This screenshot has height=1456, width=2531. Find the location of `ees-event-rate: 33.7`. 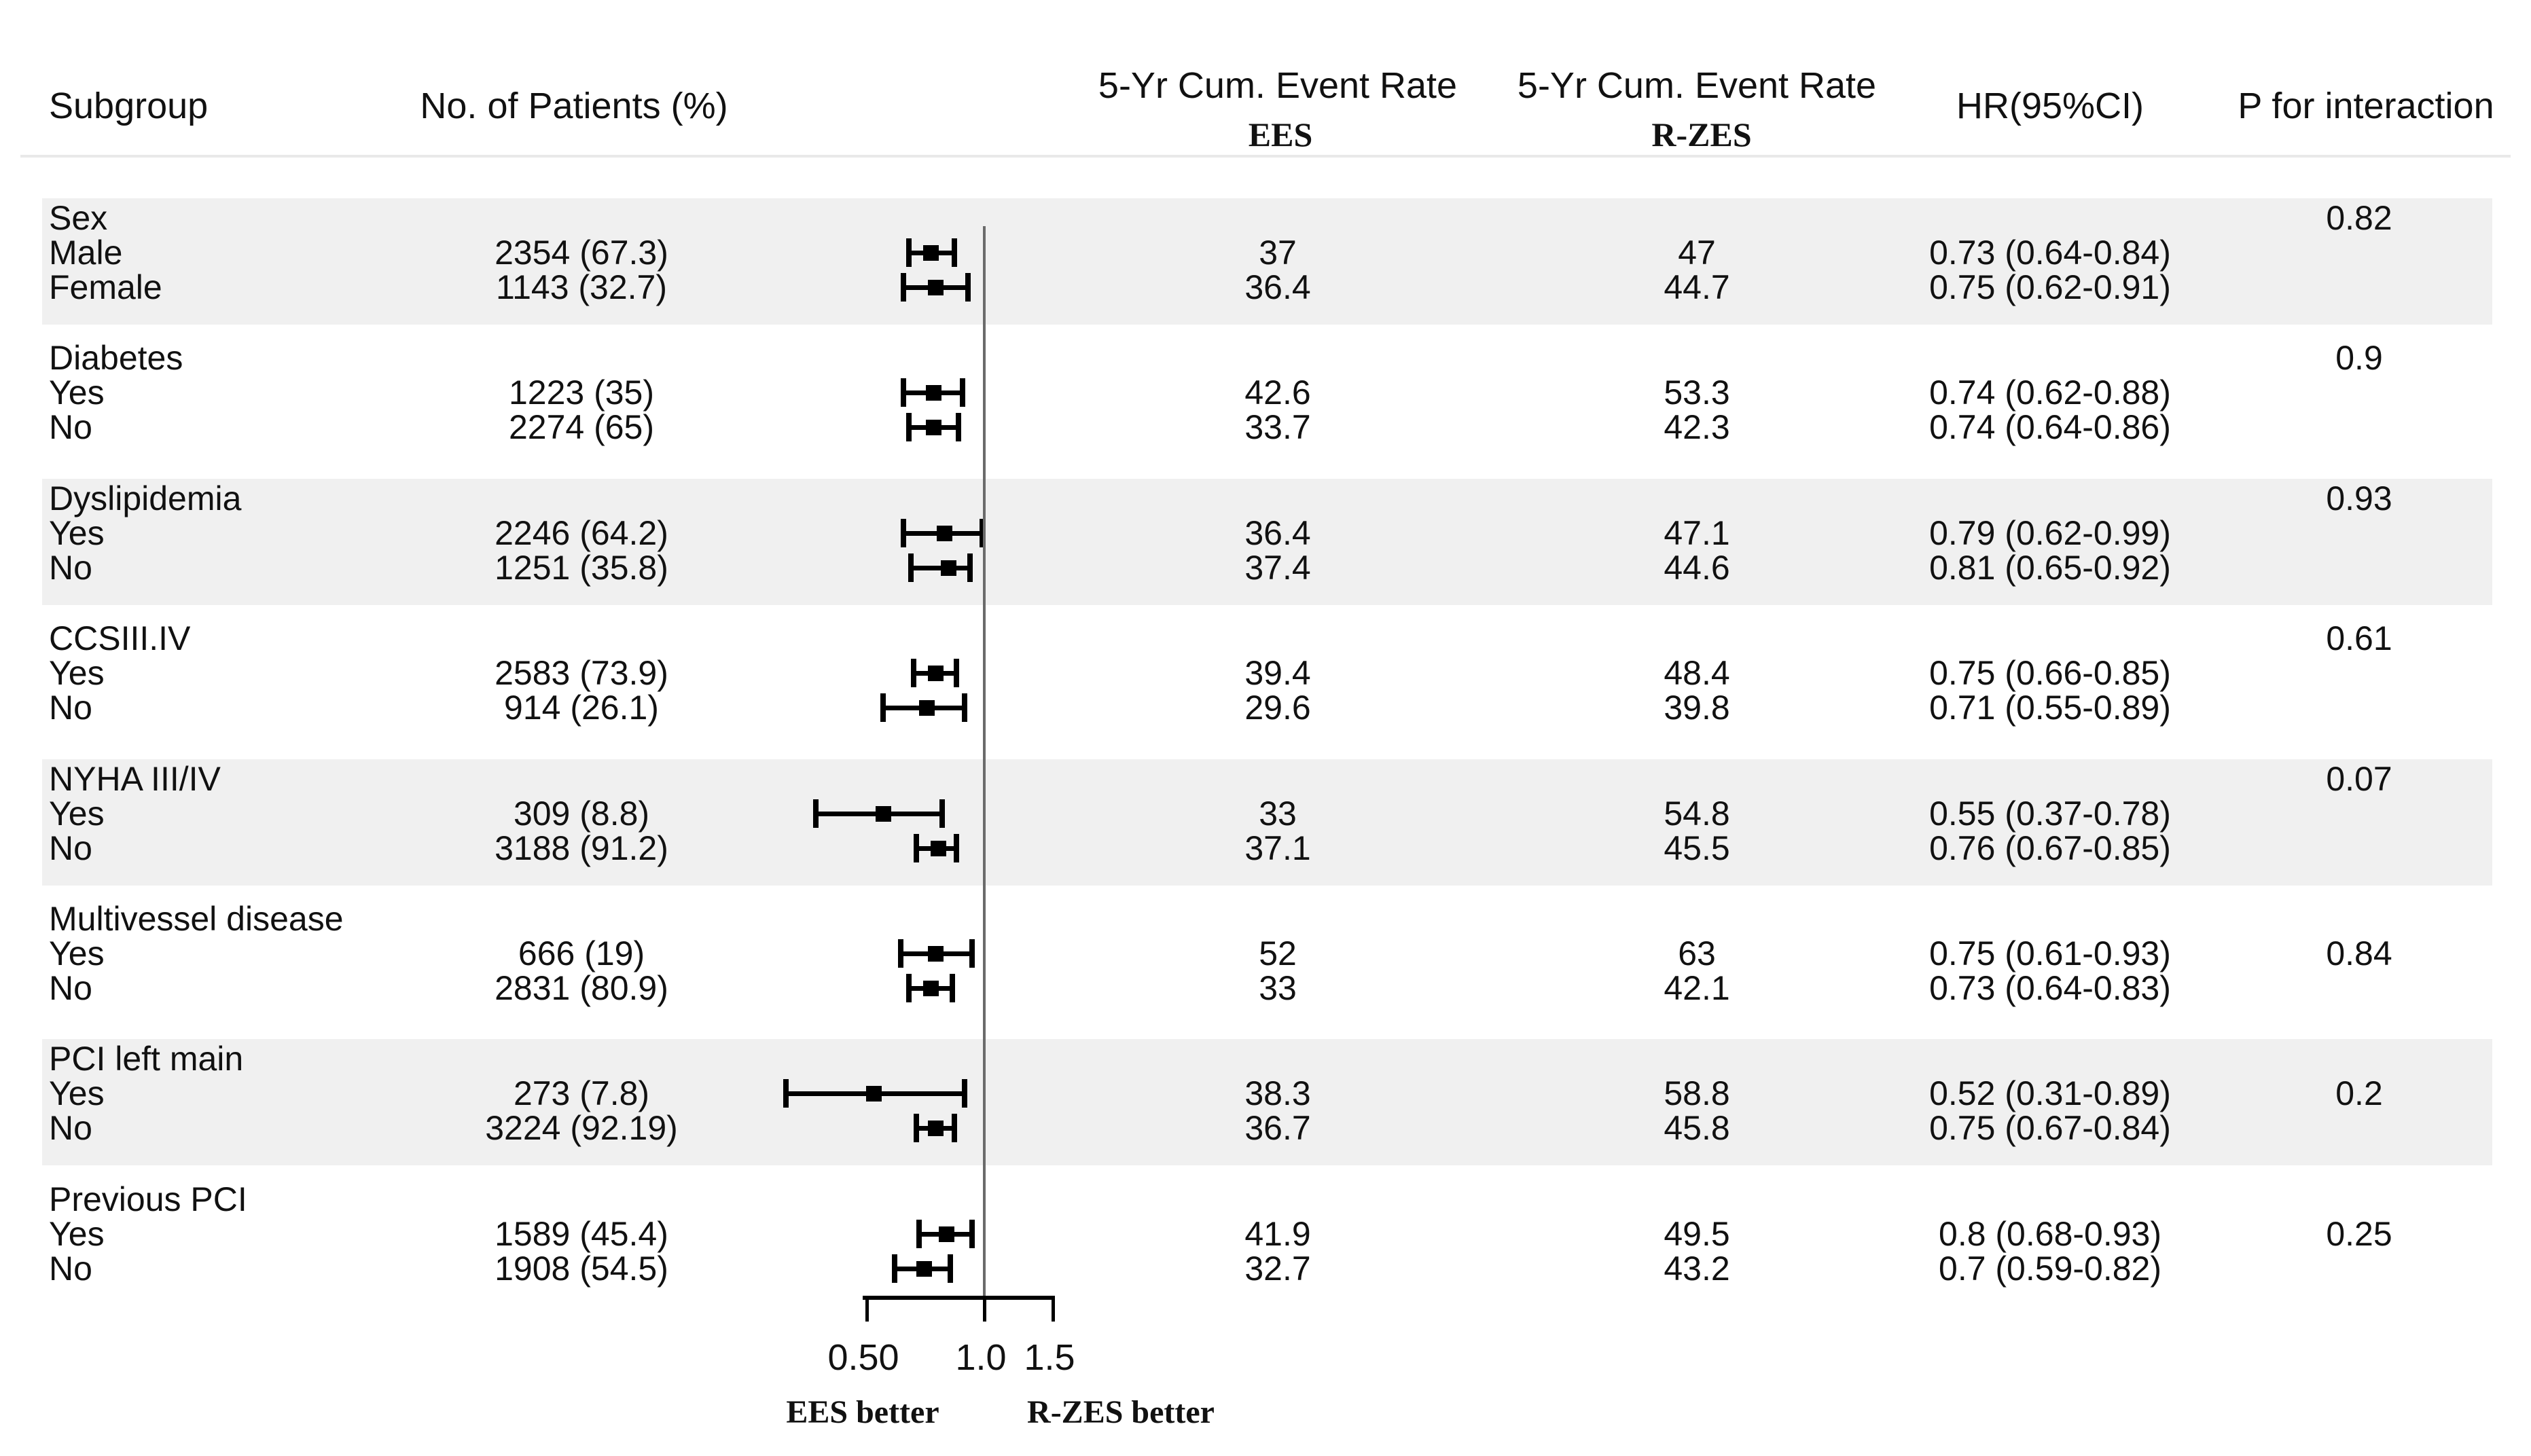

ees-event-rate: 33.7 is located at coordinates (1277, 427).